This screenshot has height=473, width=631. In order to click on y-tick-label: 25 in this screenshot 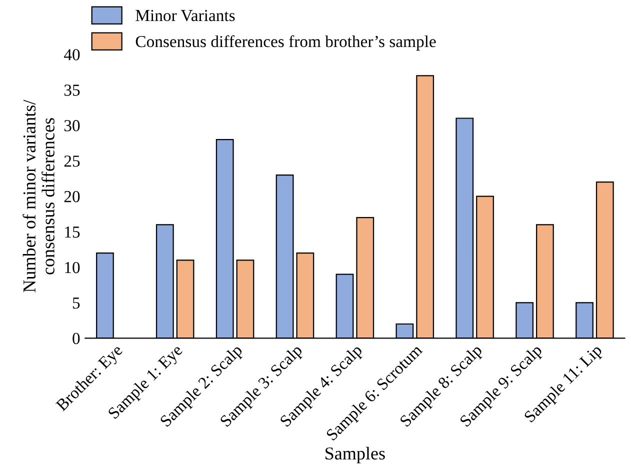, I will do `click(72, 161)`.